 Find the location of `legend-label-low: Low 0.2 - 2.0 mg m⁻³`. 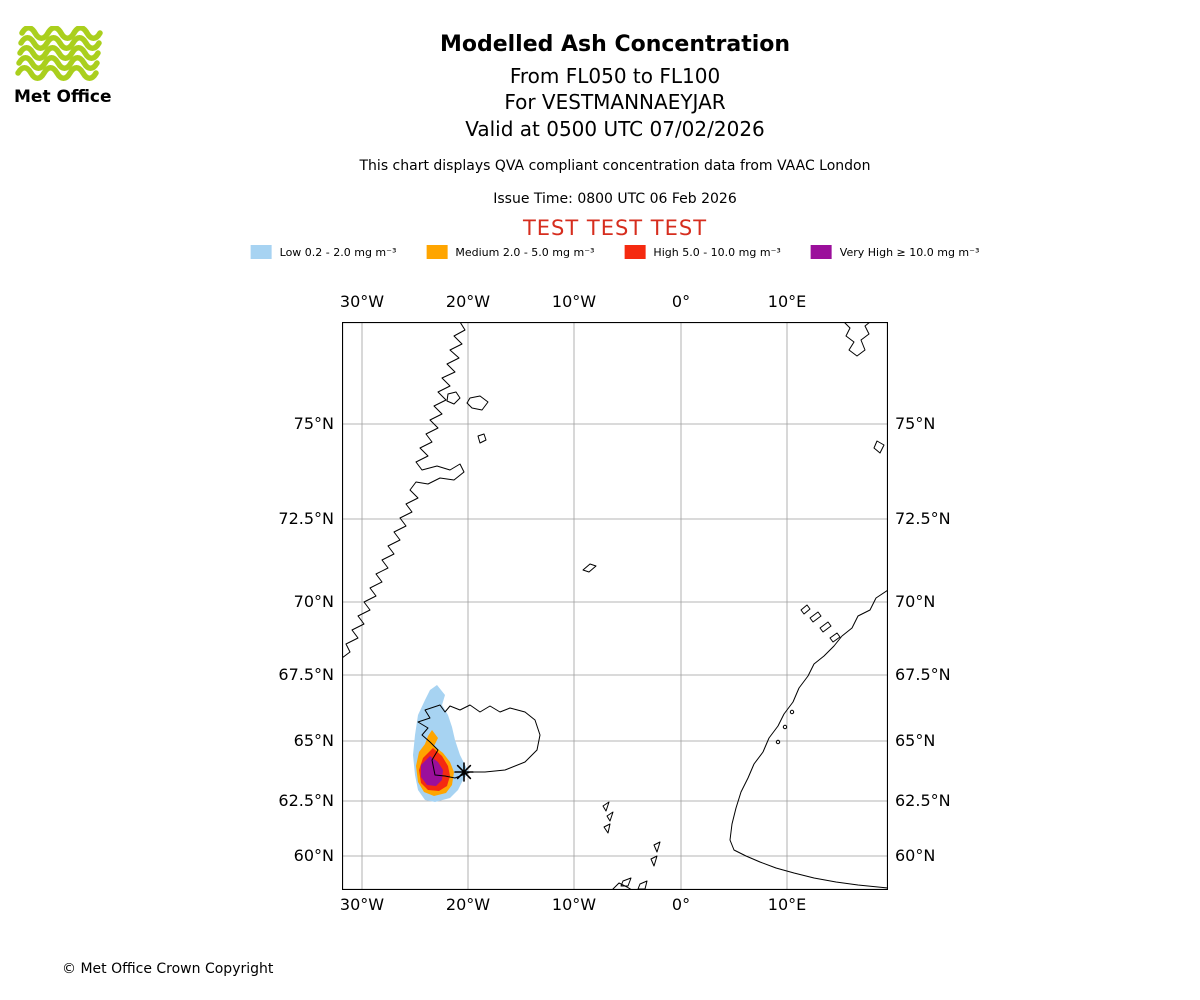

legend-label-low: Low 0.2 - 2.0 mg m⁻³ is located at coordinates (338, 252).